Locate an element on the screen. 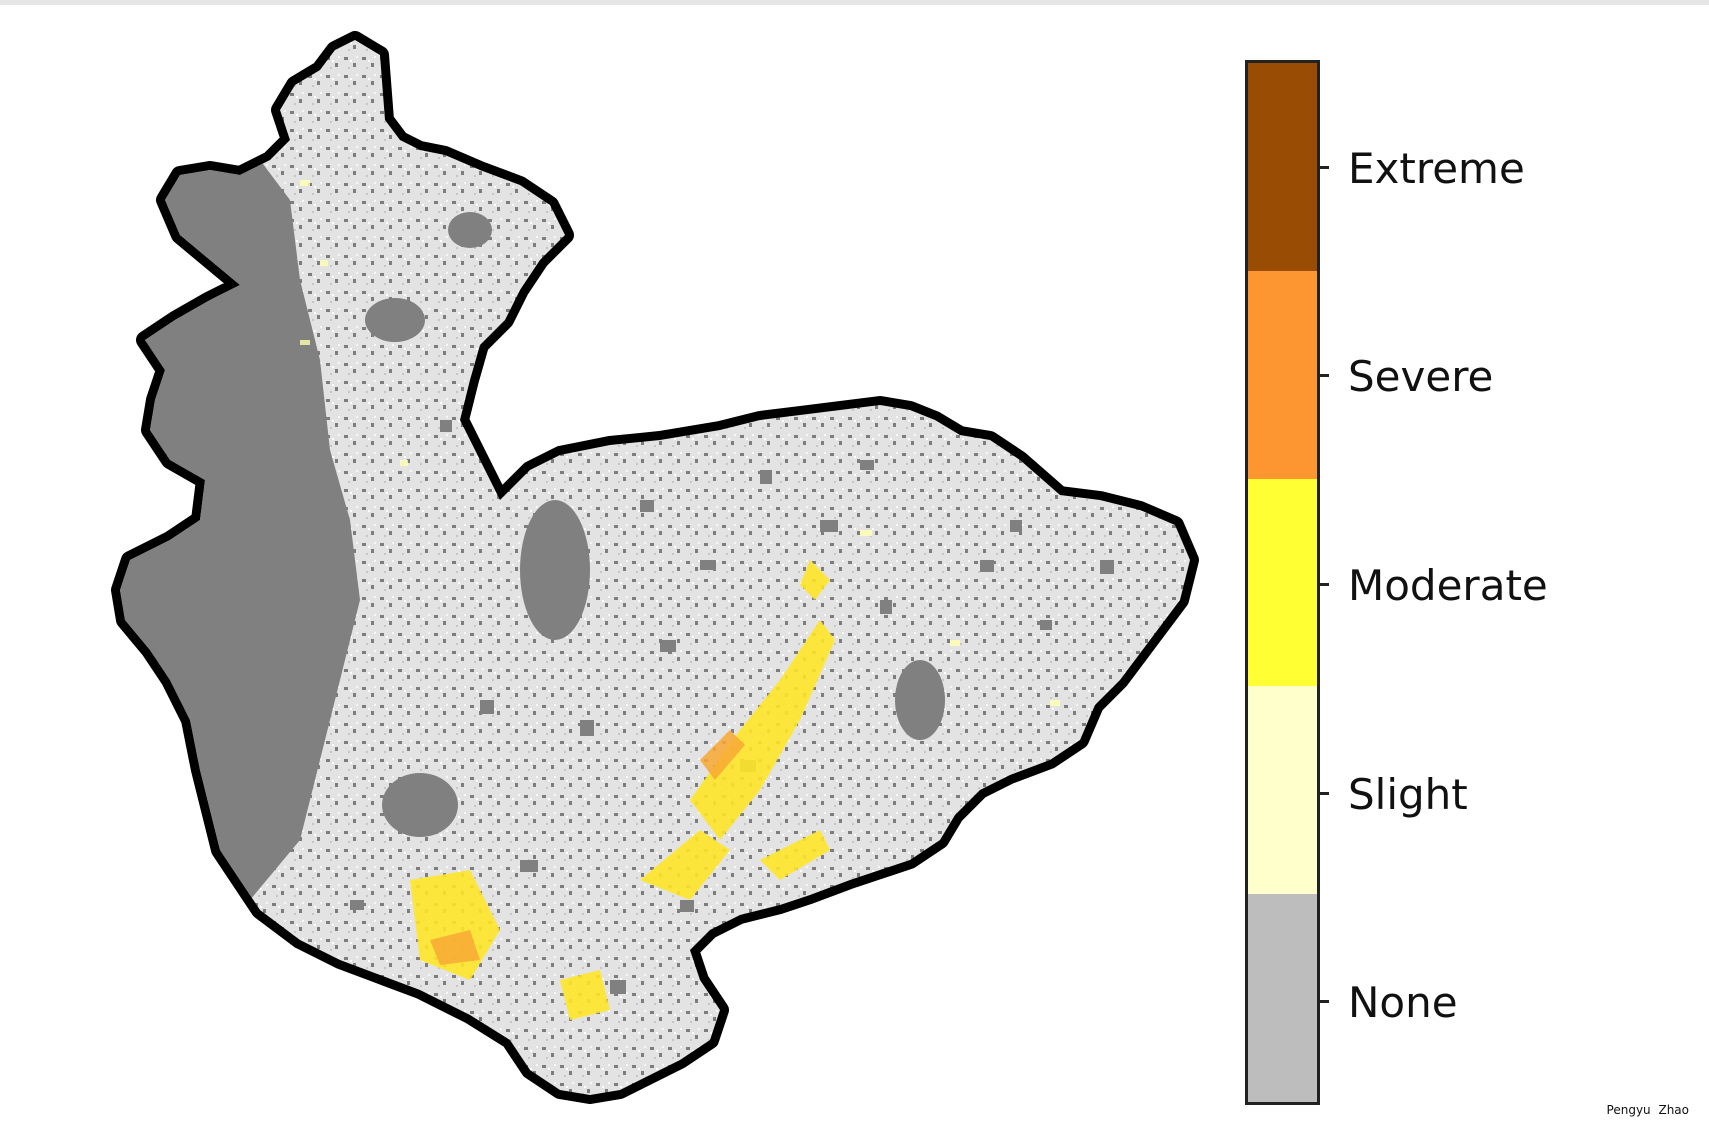 The image size is (1709, 1139). legend-tick-slight is located at coordinates (1324, 793).